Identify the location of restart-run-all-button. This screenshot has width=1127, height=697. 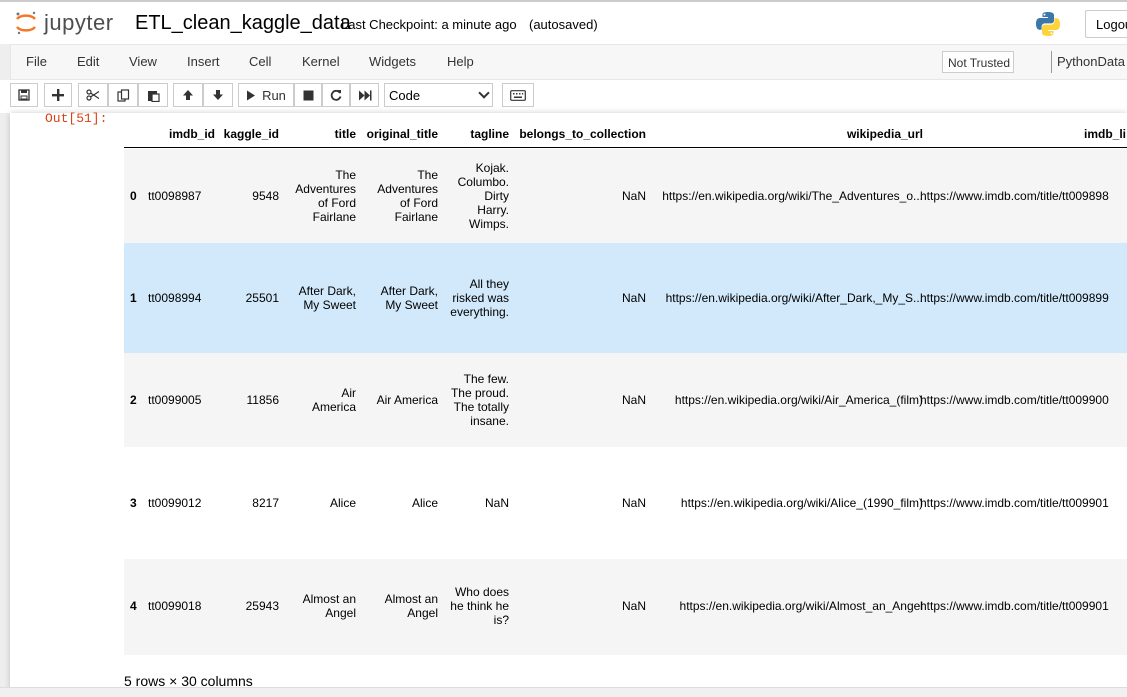
(364, 95).